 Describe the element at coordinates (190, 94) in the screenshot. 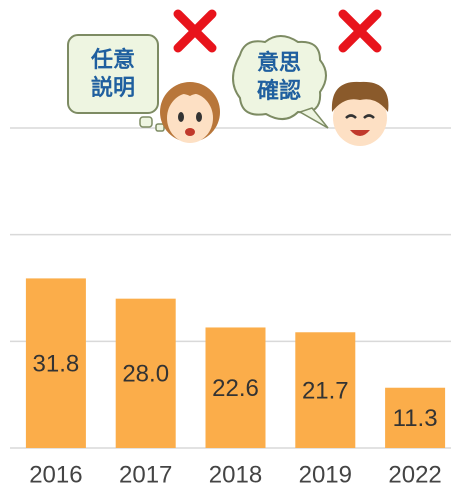

I see `fringe` at that location.